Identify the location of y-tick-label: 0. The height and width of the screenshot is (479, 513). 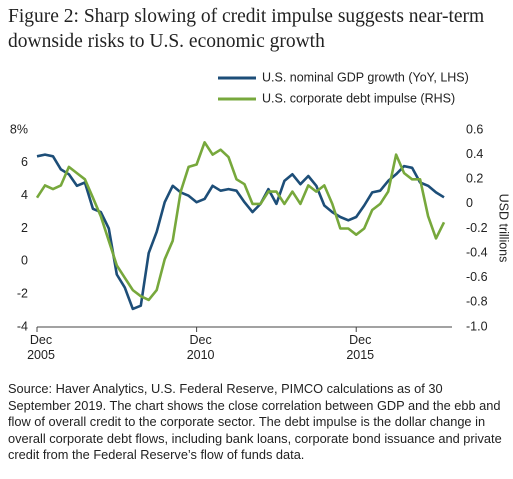
(24, 261).